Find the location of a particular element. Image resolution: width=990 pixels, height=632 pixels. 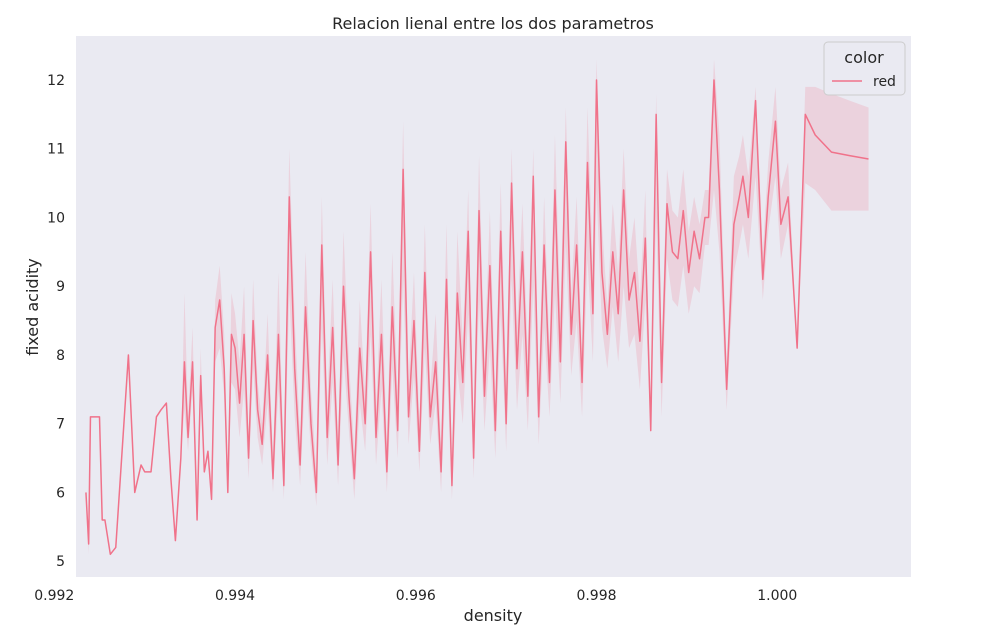

legend-title: color is located at coordinates (864, 57).